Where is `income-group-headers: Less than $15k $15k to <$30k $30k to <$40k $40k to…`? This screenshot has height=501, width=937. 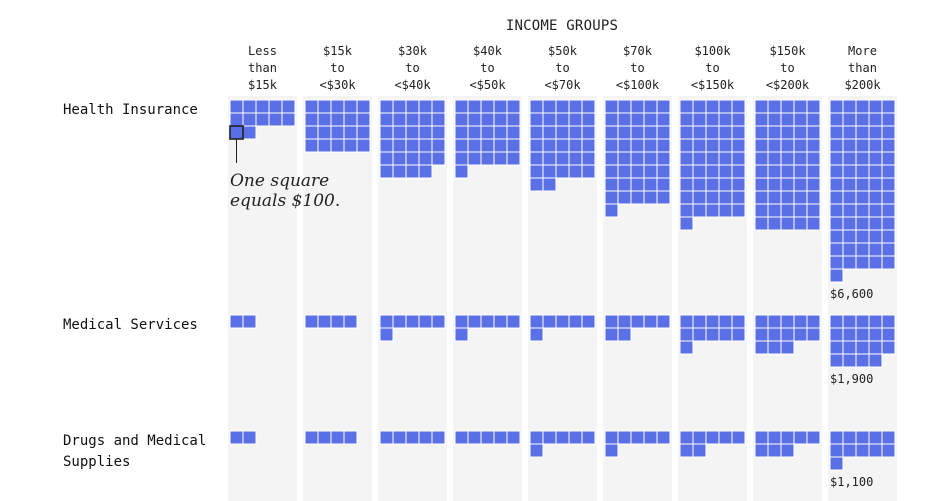 income-group-headers: Less than $15k $15k to <$30k $30k to <$40k $40k to… is located at coordinates (564, 68).